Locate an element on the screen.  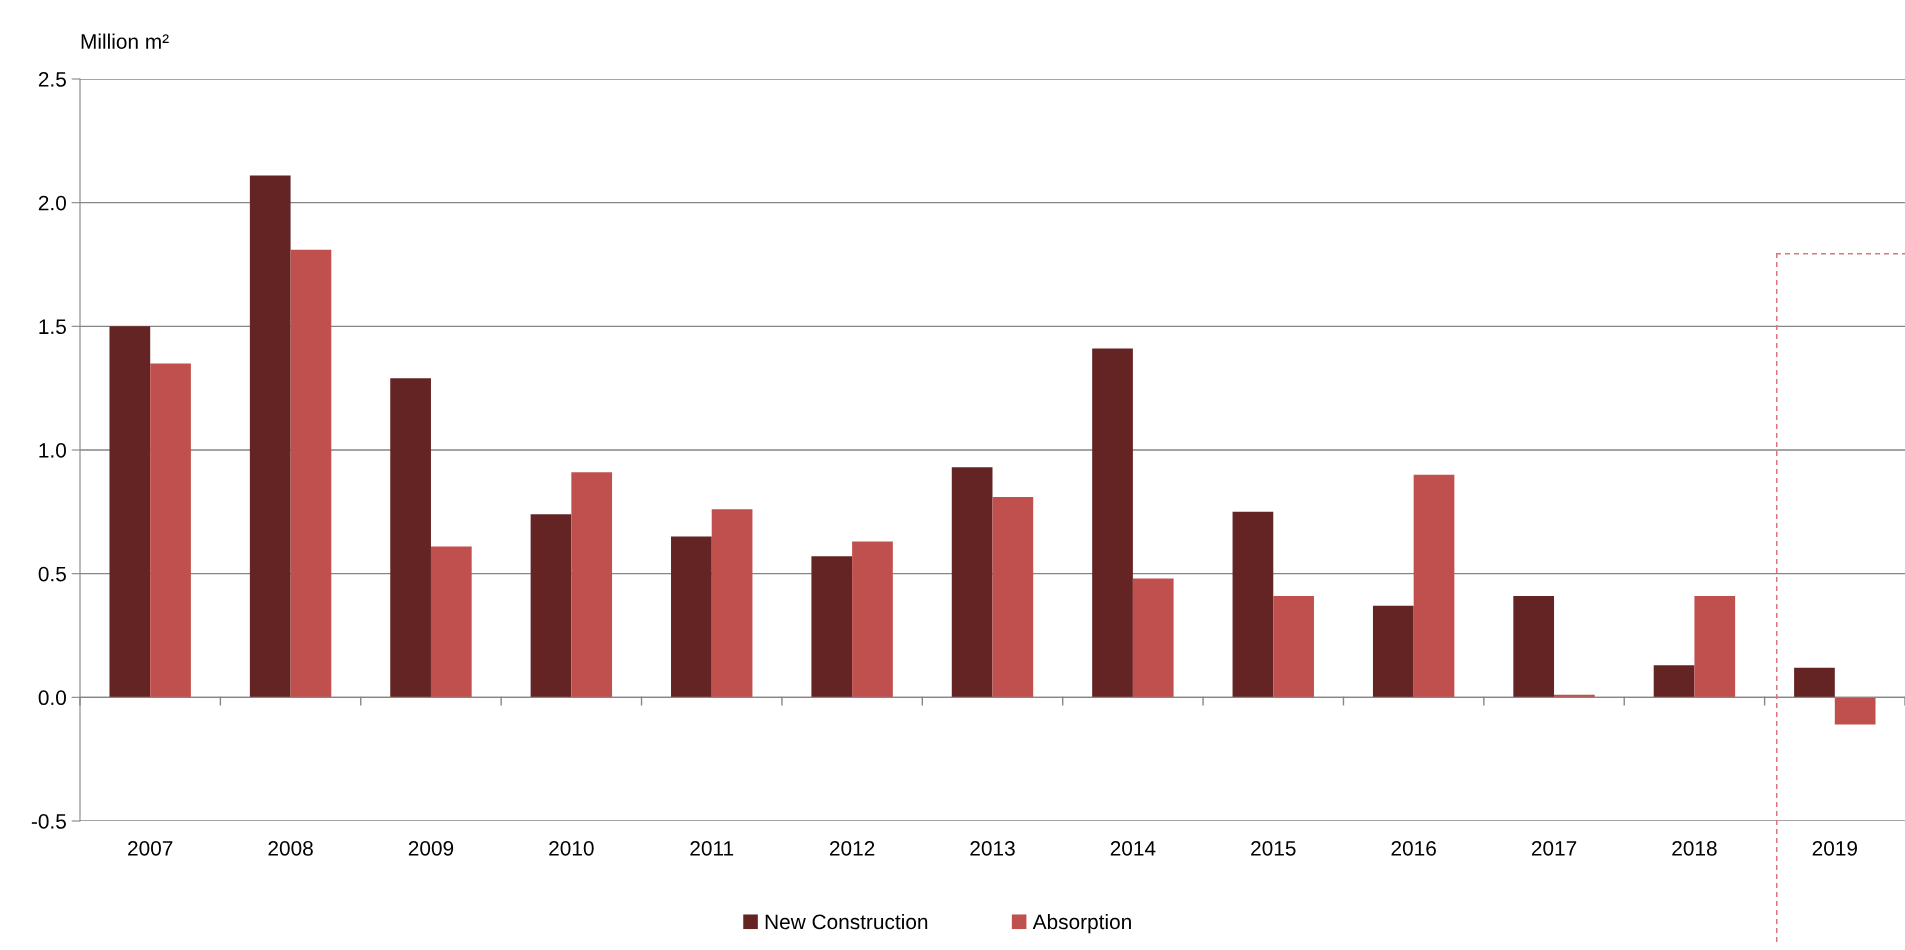
y-tick-label: 1.5 is located at coordinates (52, 327).